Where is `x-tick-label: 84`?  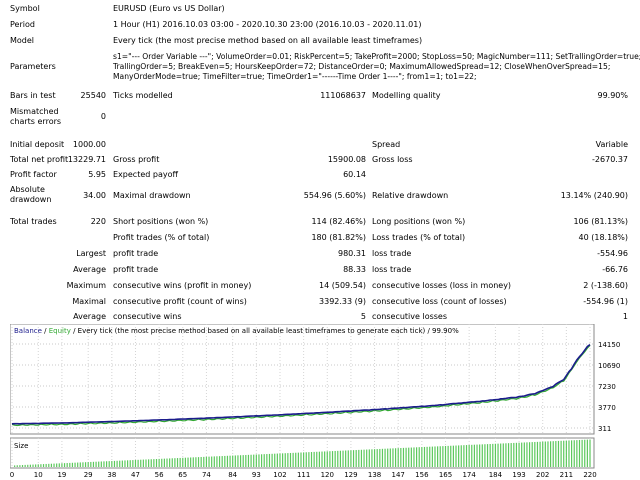
x-tick-label: 84 is located at coordinates (232, 475).